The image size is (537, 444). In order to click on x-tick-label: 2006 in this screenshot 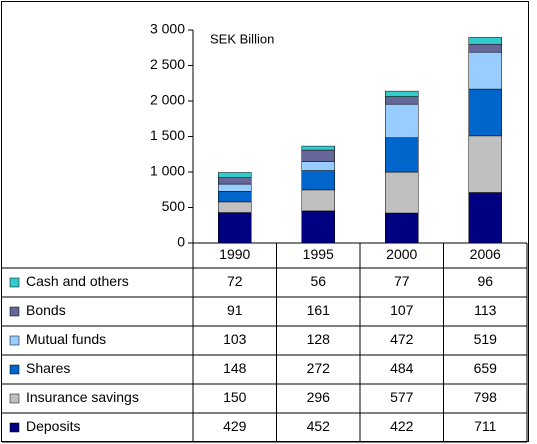, I will do `click(485, 254)`.